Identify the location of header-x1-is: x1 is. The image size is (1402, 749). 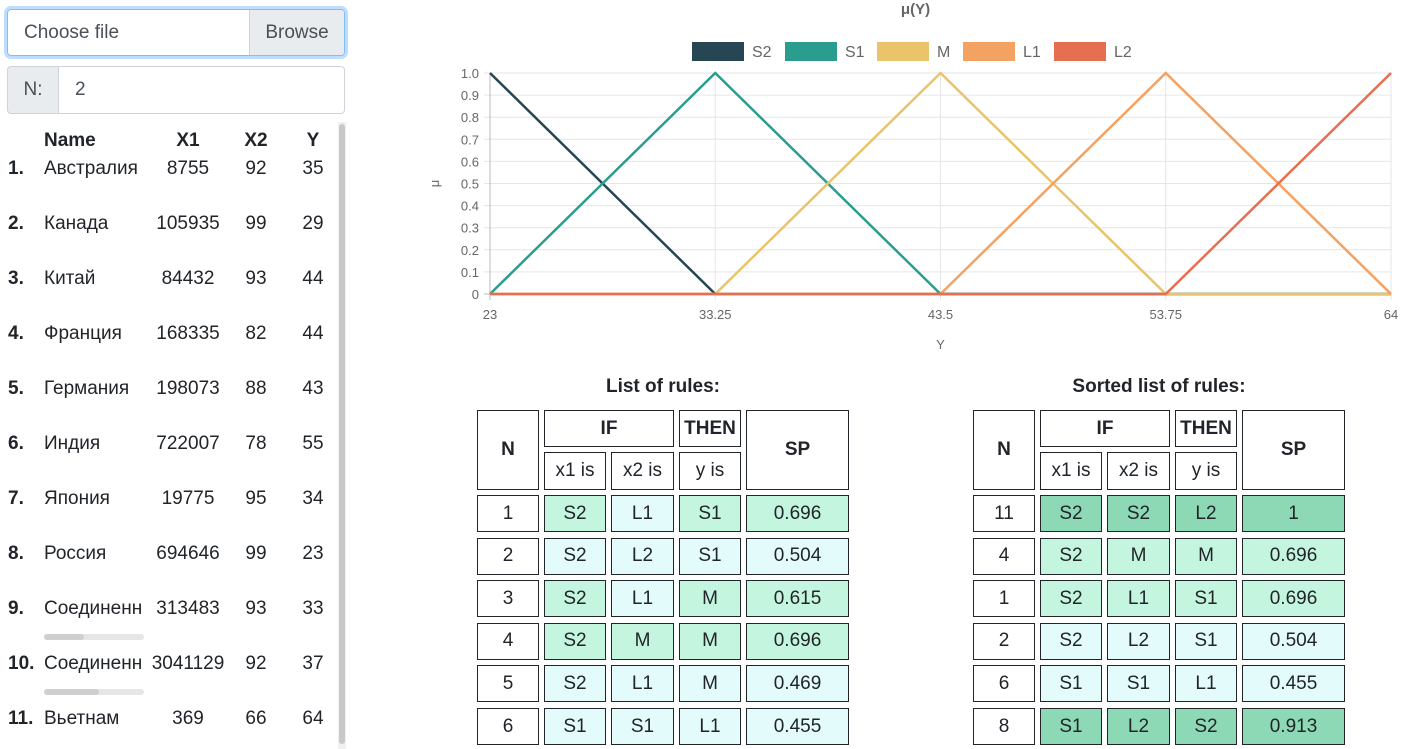
(575, 471).